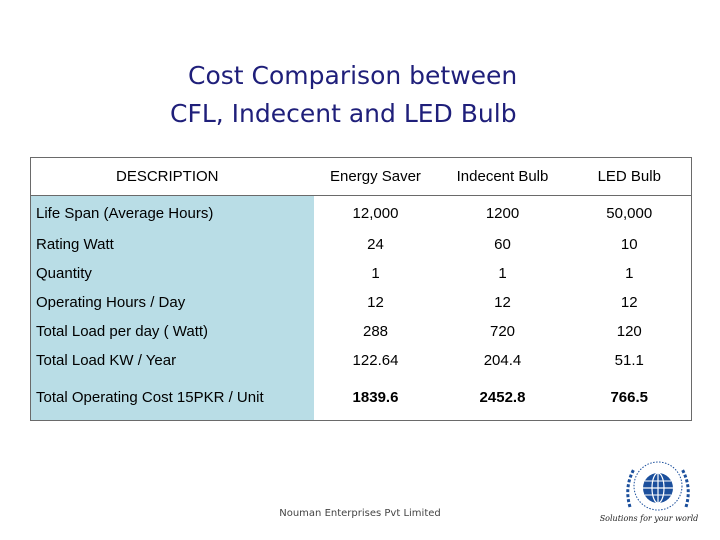 The height and width of the screenshot is (540, 720). I want to click on cell-led-bulb: 120, so click(629, 331).